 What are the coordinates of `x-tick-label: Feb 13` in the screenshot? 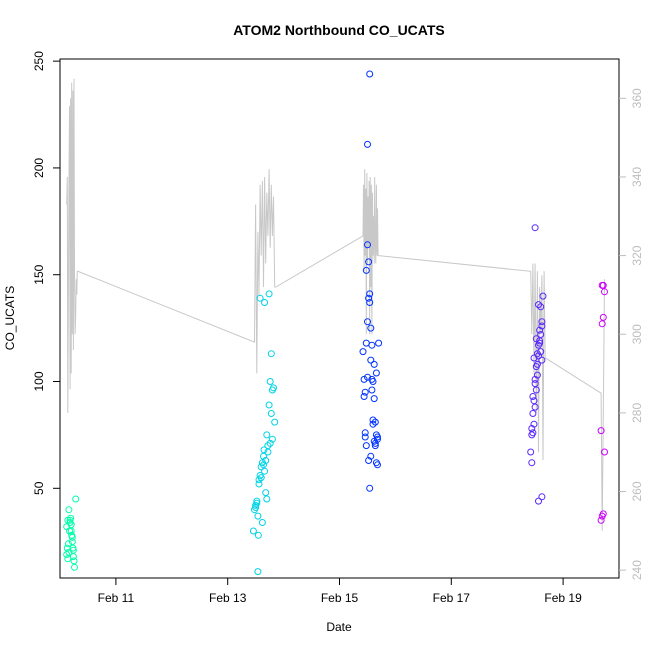 It's located at (228, 598).